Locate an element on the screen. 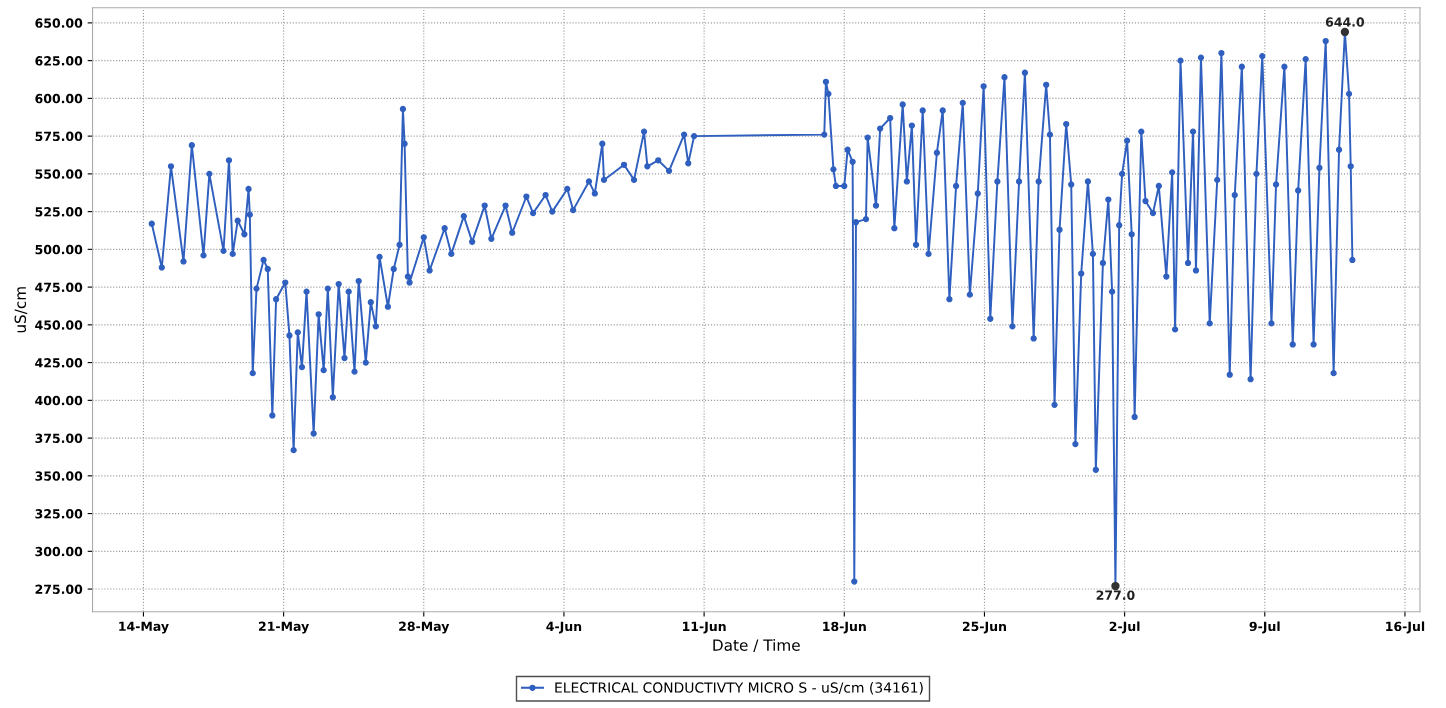  x-tick-label: 2-Jul is located at coordinates (1124, 627).